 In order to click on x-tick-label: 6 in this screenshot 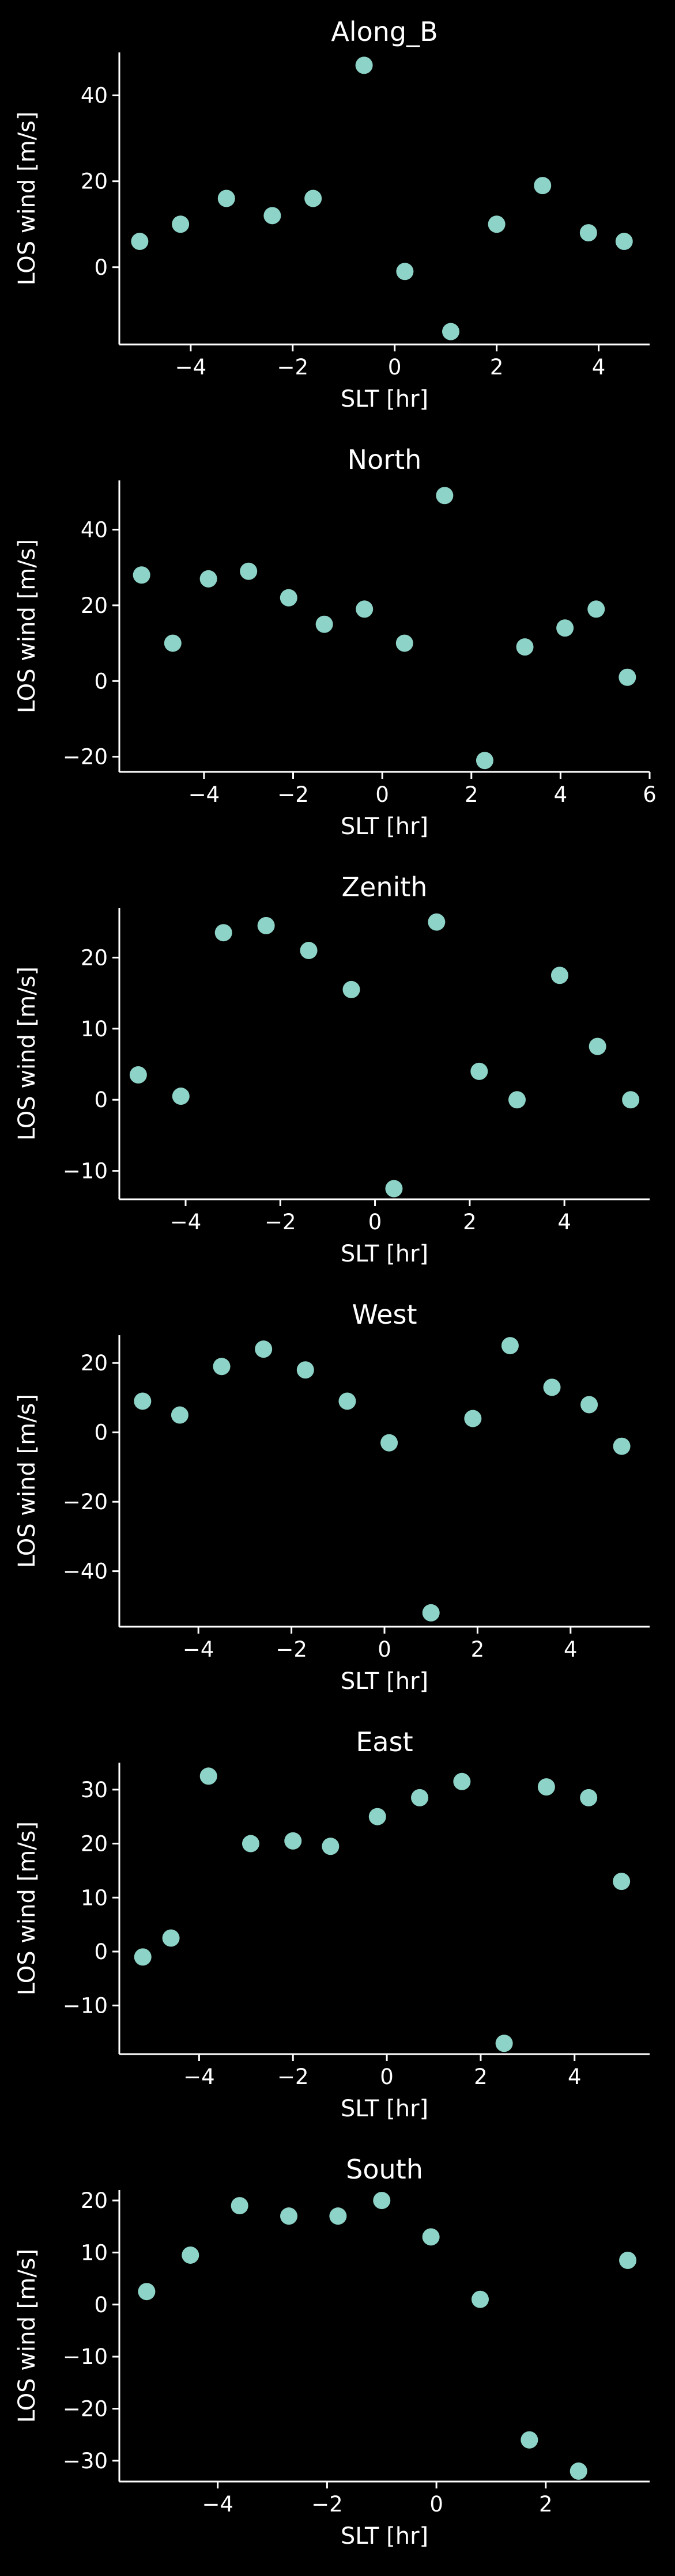, I will do `click(650, 794)`.